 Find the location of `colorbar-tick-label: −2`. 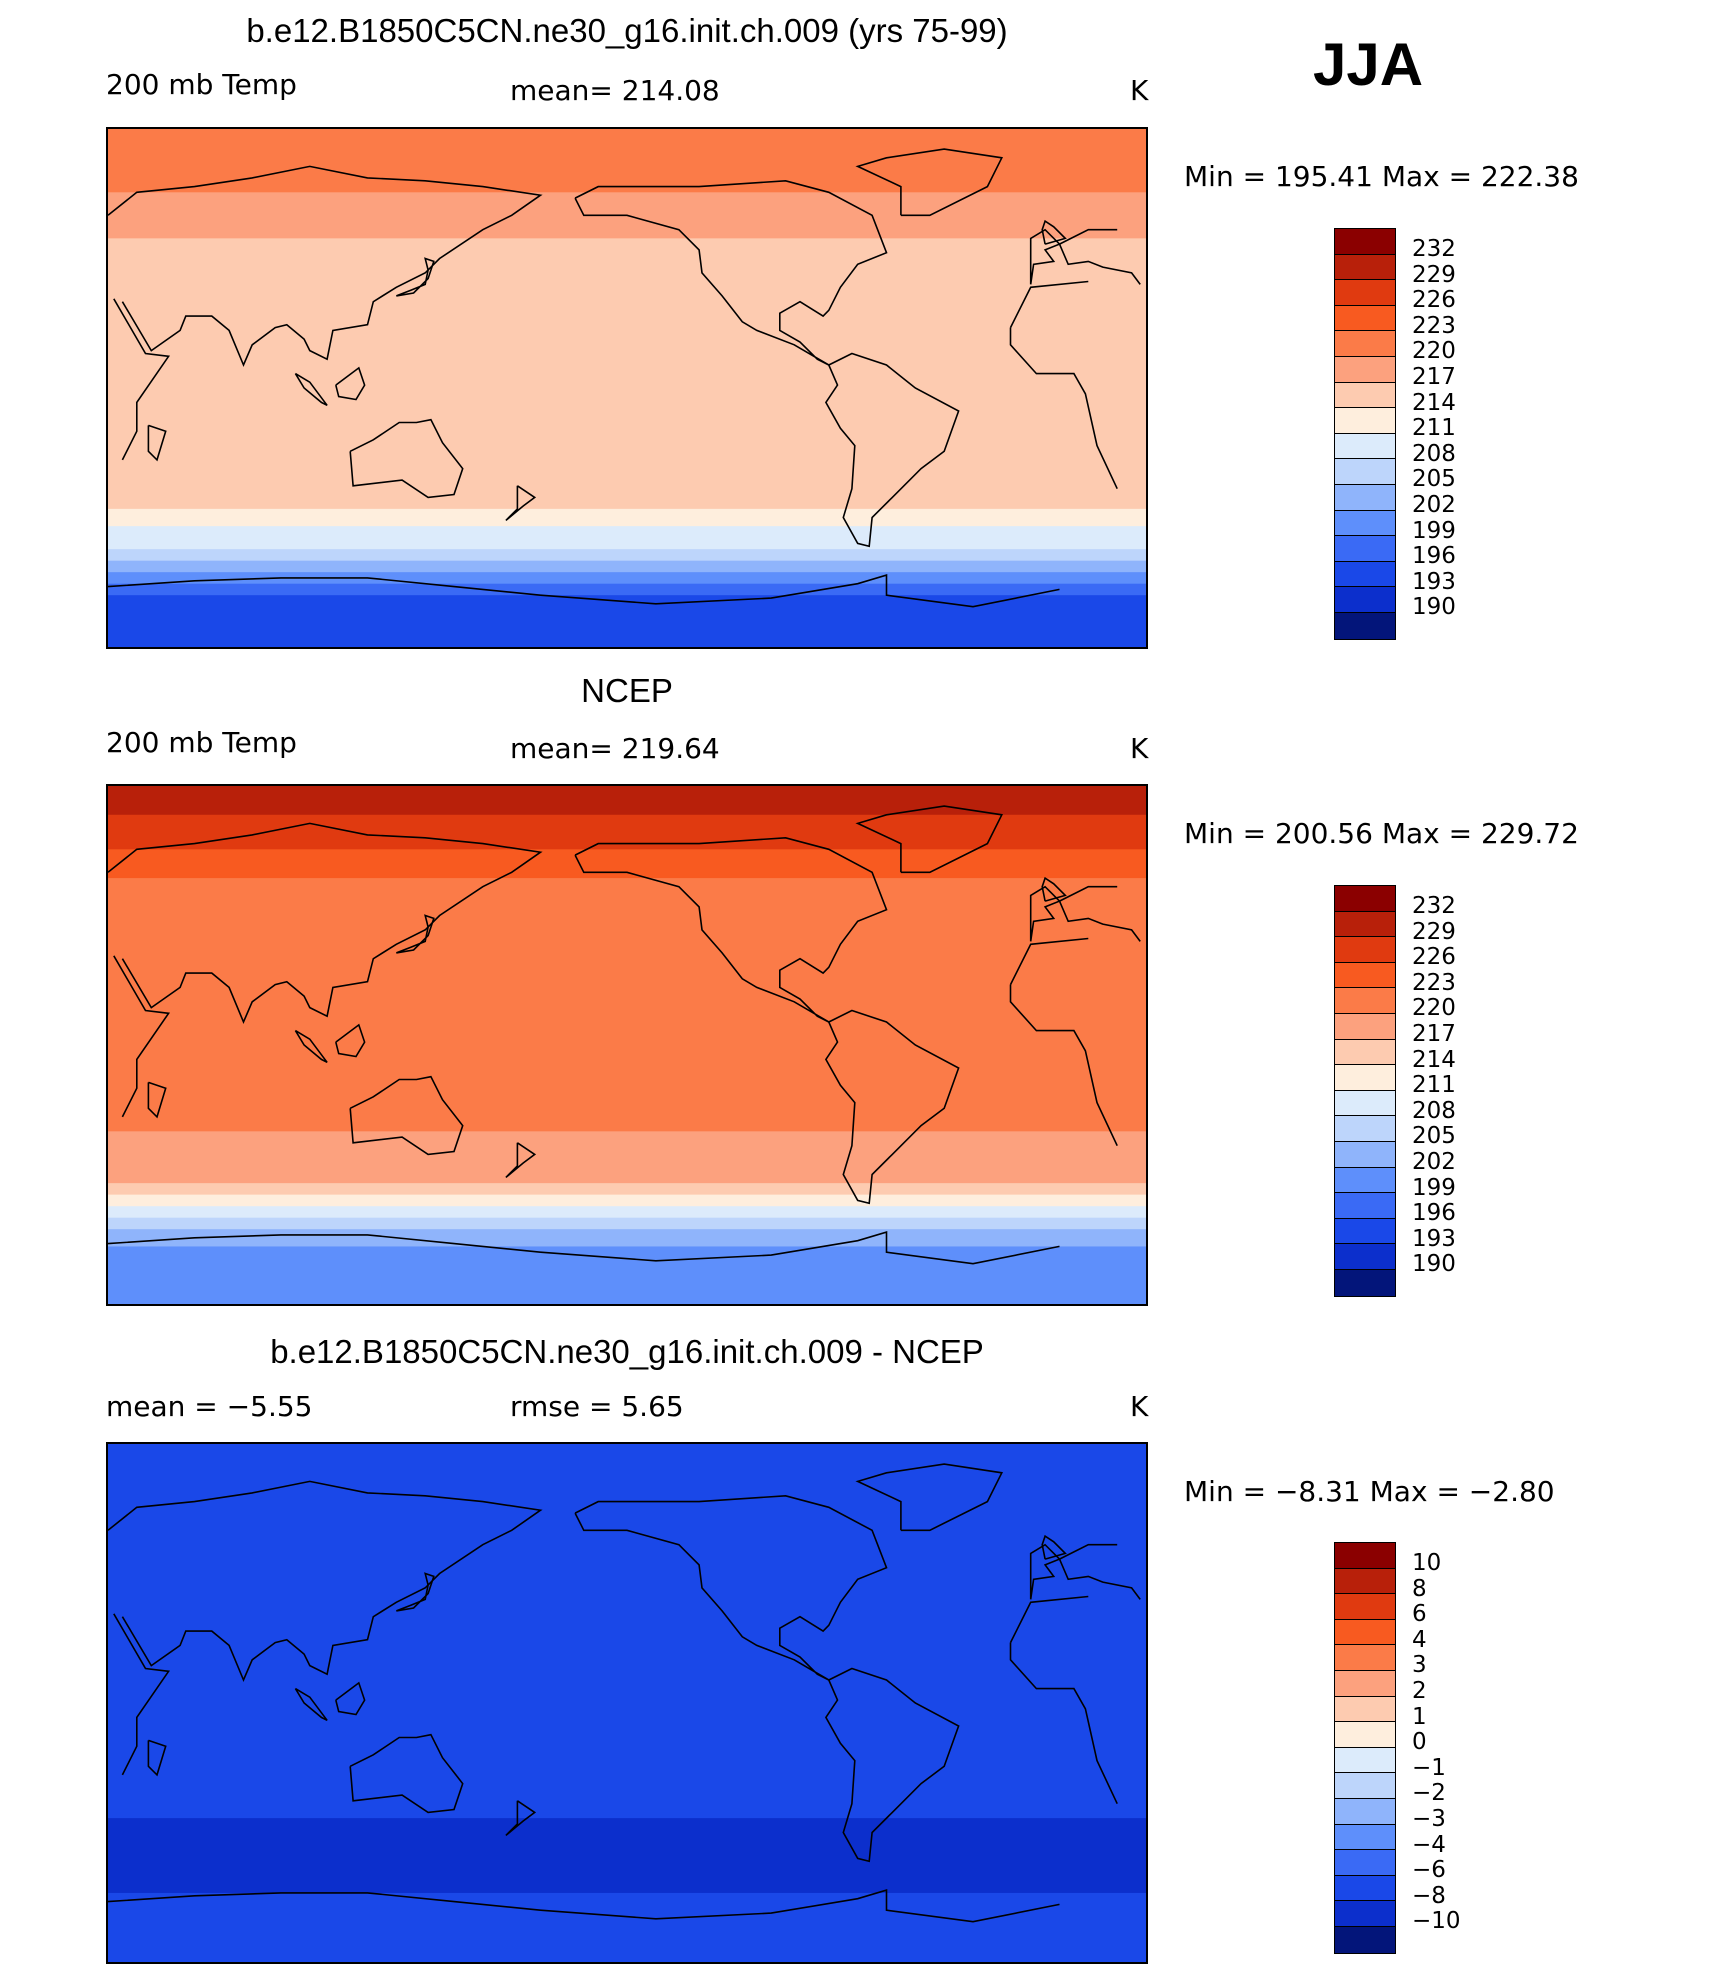

colorbar-tick-label: −2 is located at coordinates (1429, 1793).